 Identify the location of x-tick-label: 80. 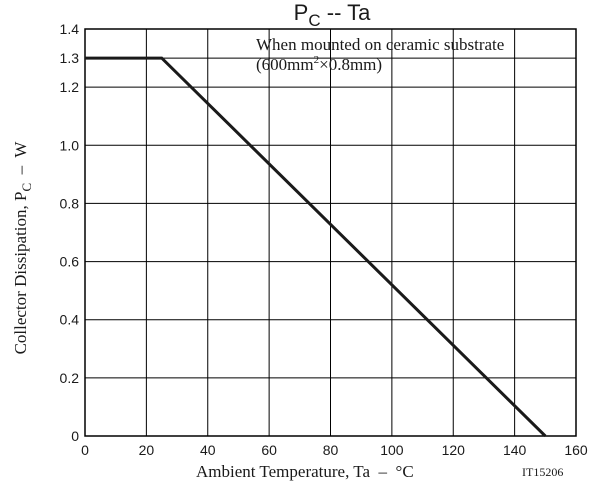
(331, 450).